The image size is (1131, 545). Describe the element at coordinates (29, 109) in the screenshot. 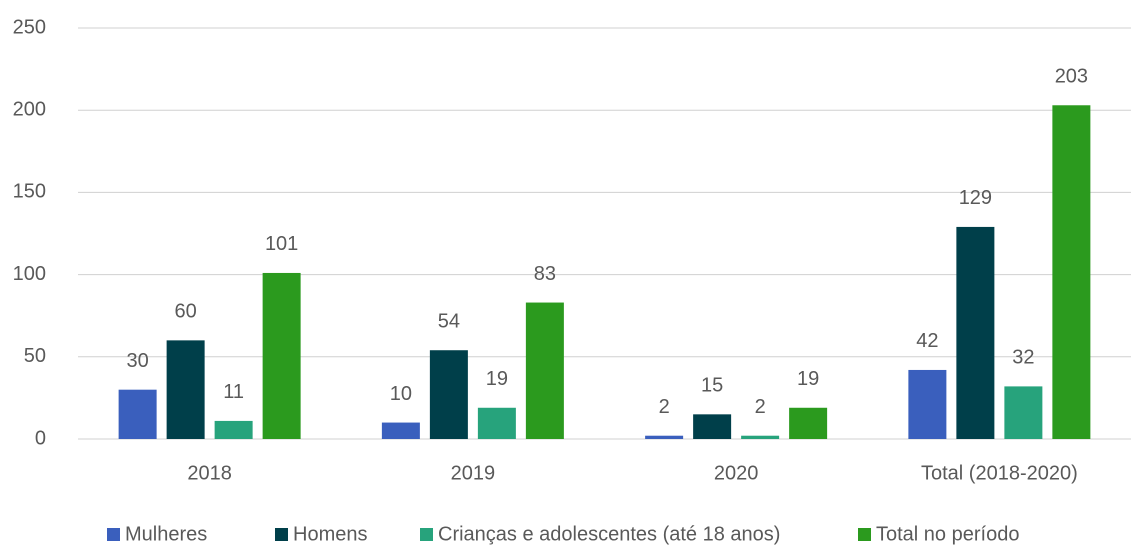

I see `y-tick-label: 200` at that location.